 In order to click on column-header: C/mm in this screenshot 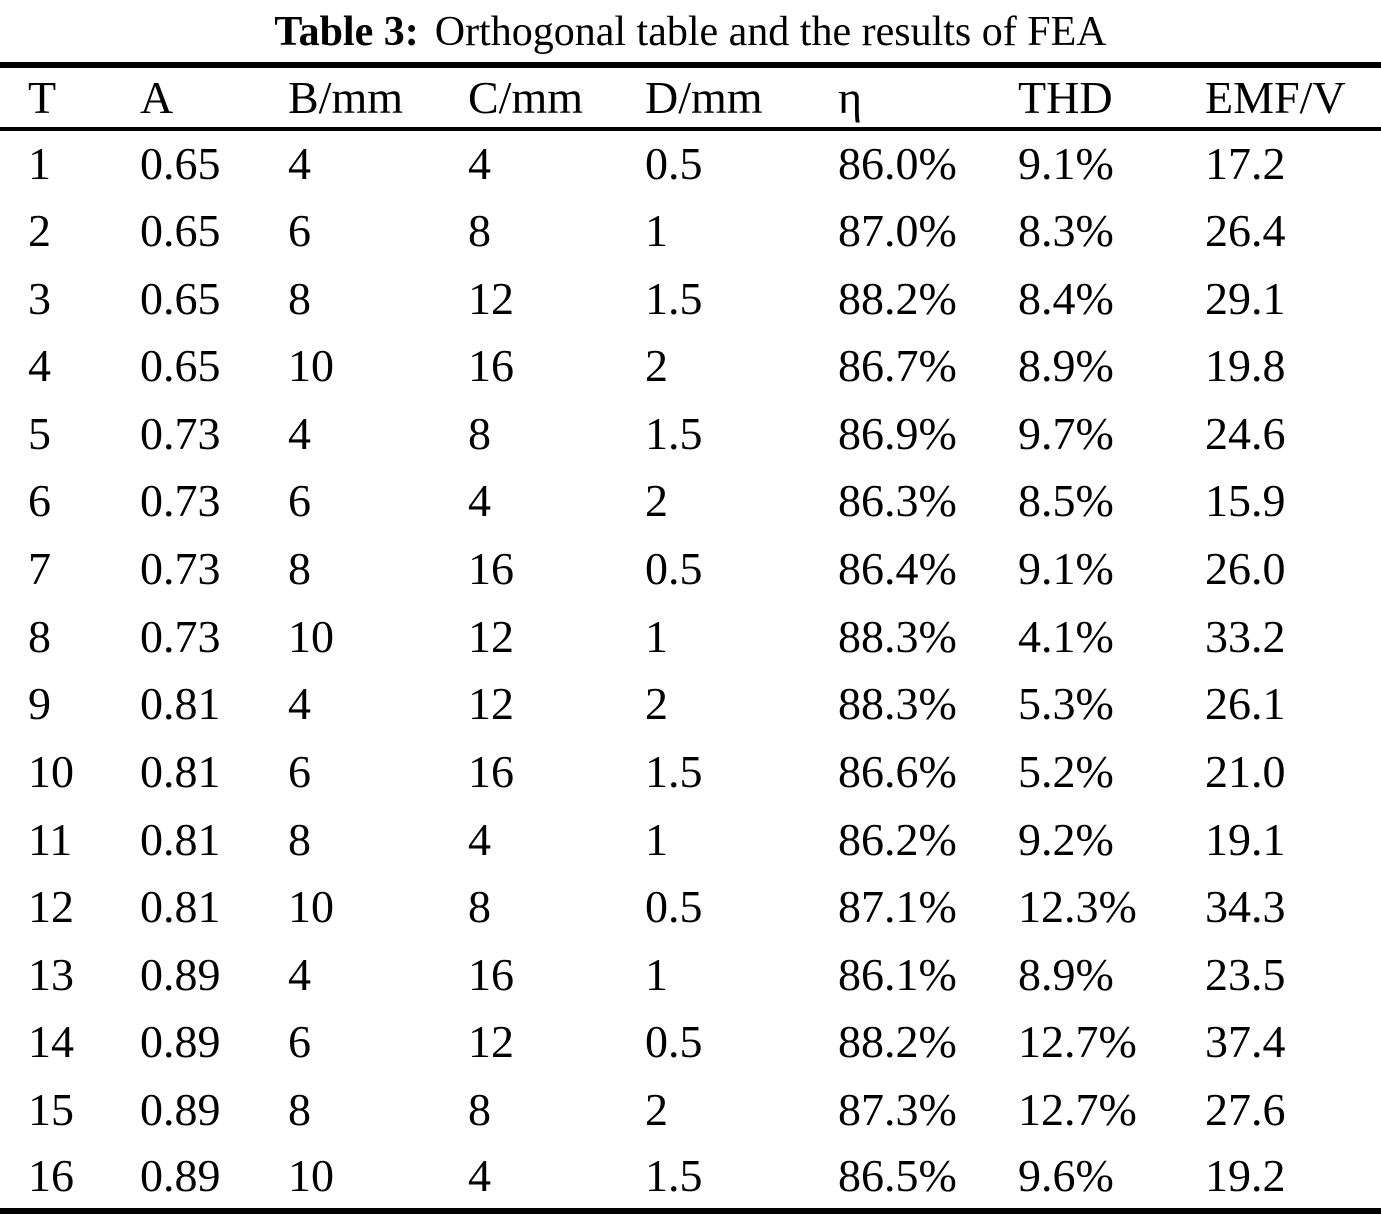, I will do `click(526, 97)`.